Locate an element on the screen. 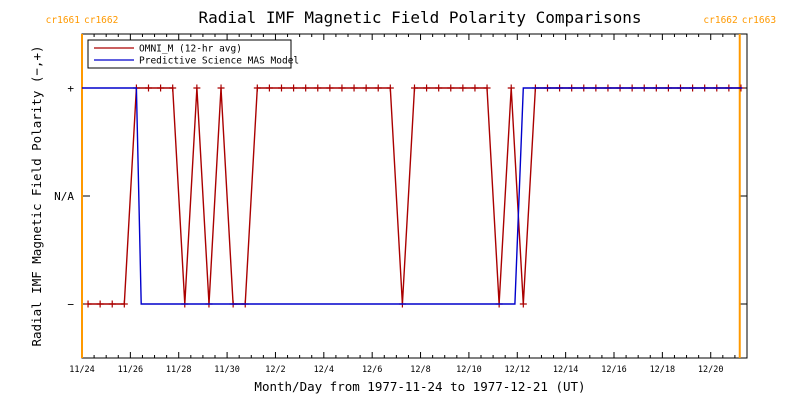 The height and width of the screenshot is (400, 800). carrington-label-left: cr1661 is located at coordinates (63, 20).